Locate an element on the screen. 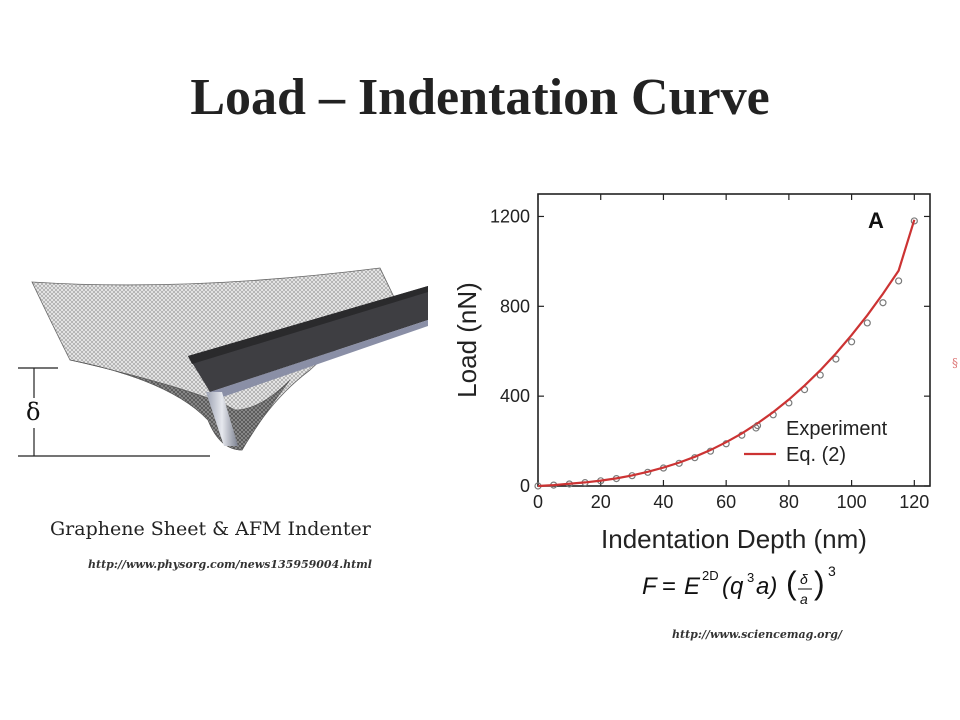 The height and width of the screenshot is (720, 960). x-tick-label: 20 is located at coordinates (601, 502).